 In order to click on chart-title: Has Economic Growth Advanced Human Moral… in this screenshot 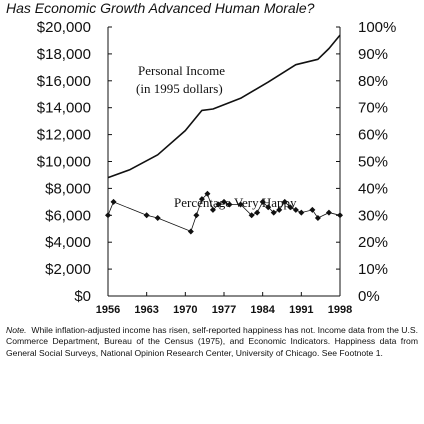, I will do `click(160, 8)`.